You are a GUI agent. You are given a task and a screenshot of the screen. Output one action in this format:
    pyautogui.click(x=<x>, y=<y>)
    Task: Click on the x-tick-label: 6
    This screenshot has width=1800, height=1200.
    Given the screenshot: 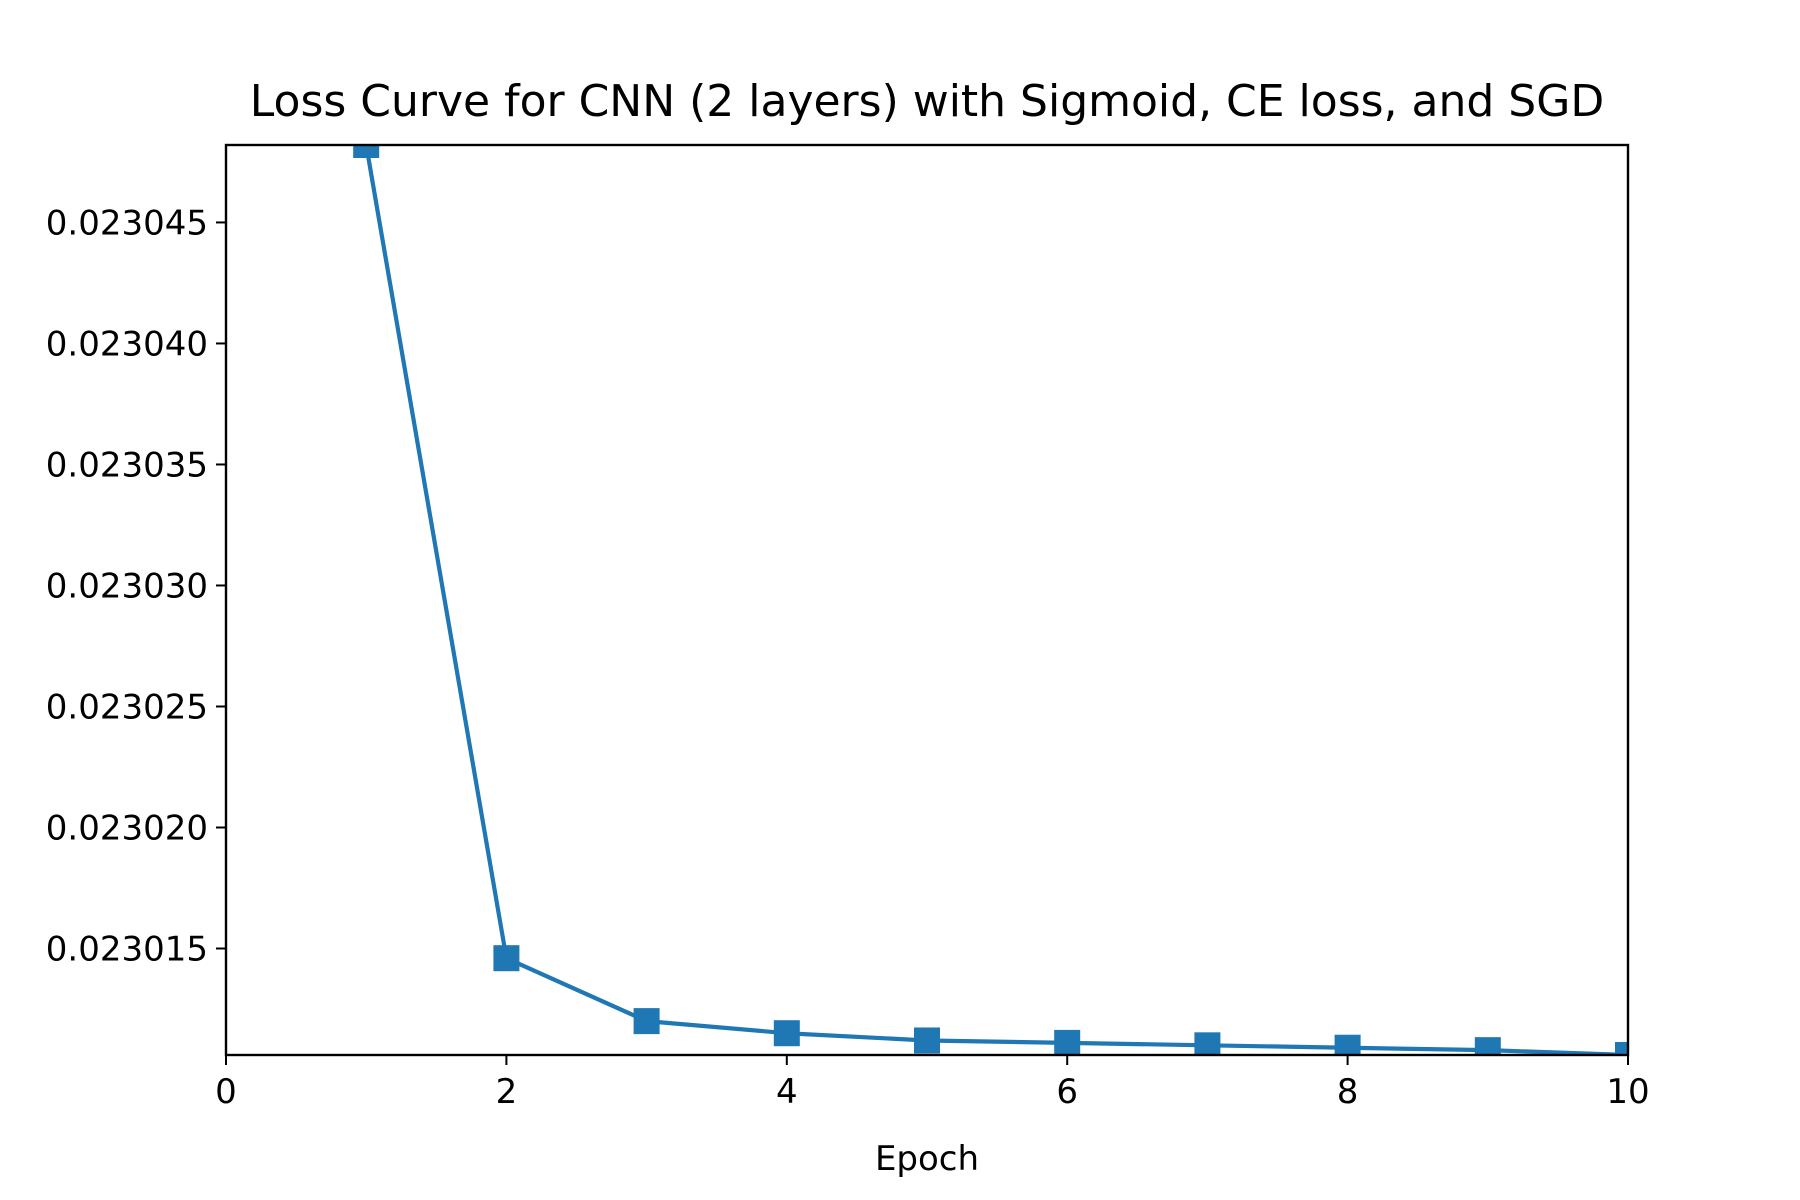 What is the action you would take?
    pyautogui.click(x=1067, y=1092)
    